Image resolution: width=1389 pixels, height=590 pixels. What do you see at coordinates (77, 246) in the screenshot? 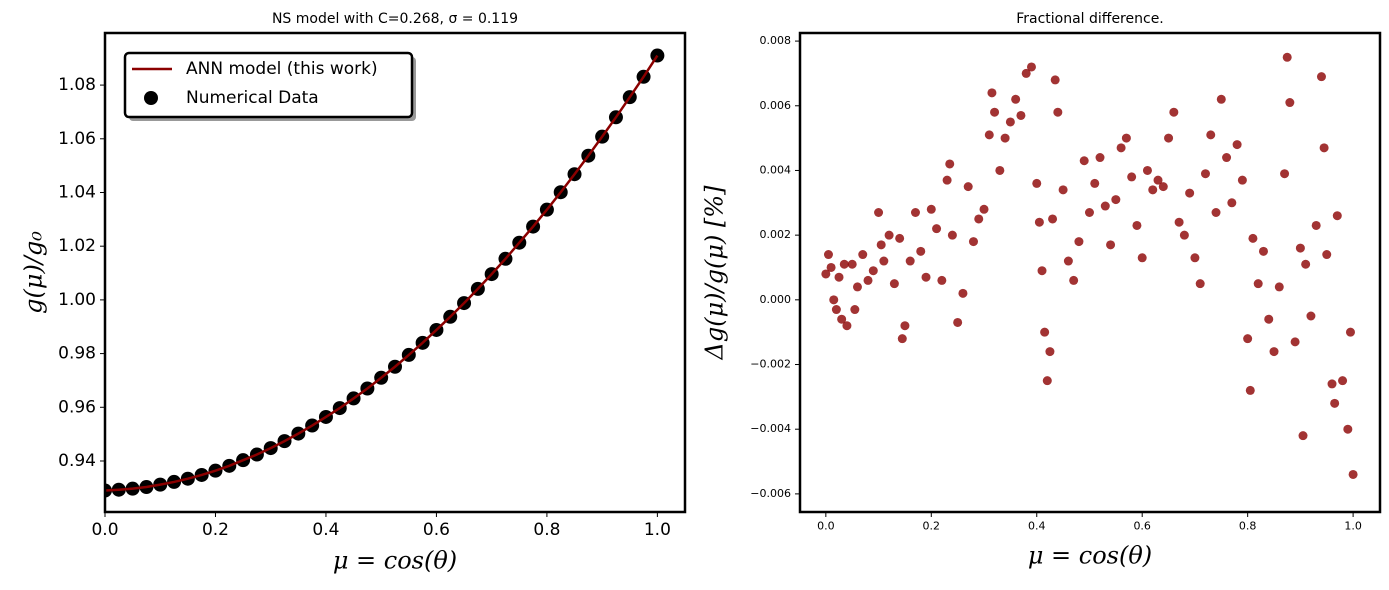
I see `y-tick-label: 1.02` at bounding box center [77, 246].